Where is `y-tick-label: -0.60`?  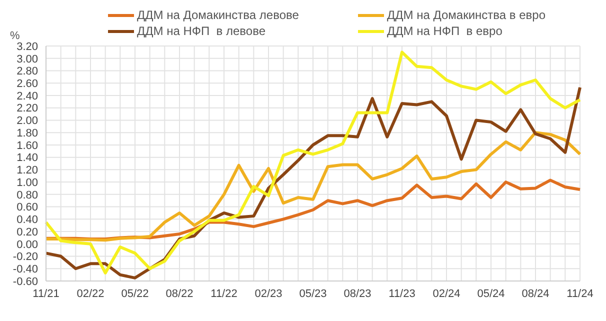 y-tick-label: -0.60 is located at coordinates (25, 282).